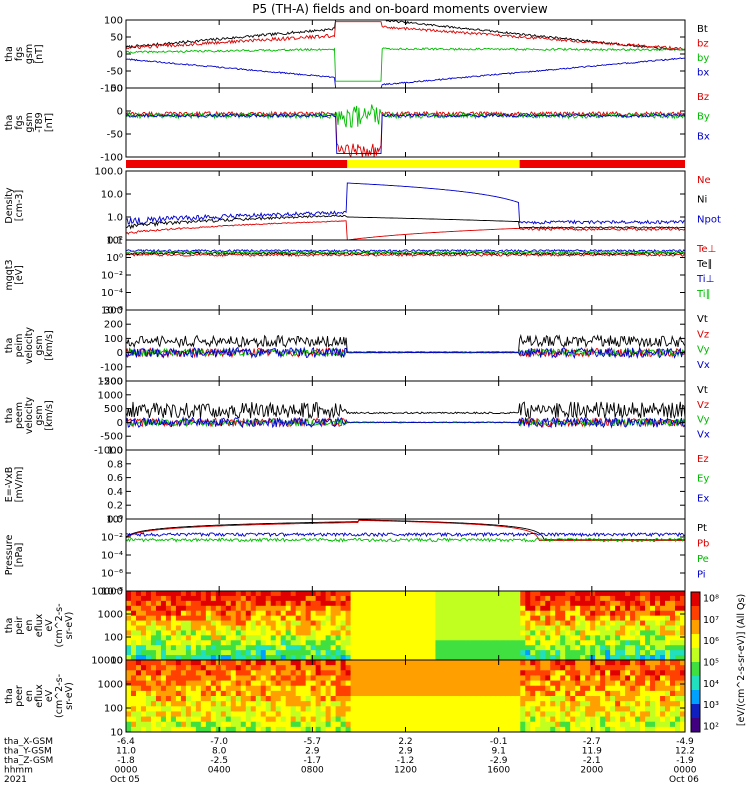  Describe the element at coordinates (711, 705) in the screenshot. I see `colorbar-tick-label: 10³` at that location.